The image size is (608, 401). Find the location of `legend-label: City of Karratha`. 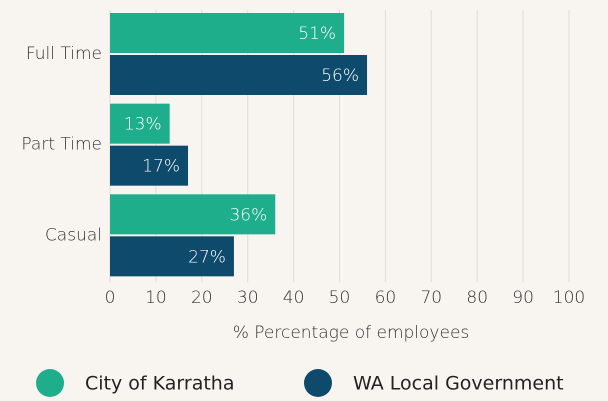

legend-label: City of Karratha is located at coordinates (159, 384).